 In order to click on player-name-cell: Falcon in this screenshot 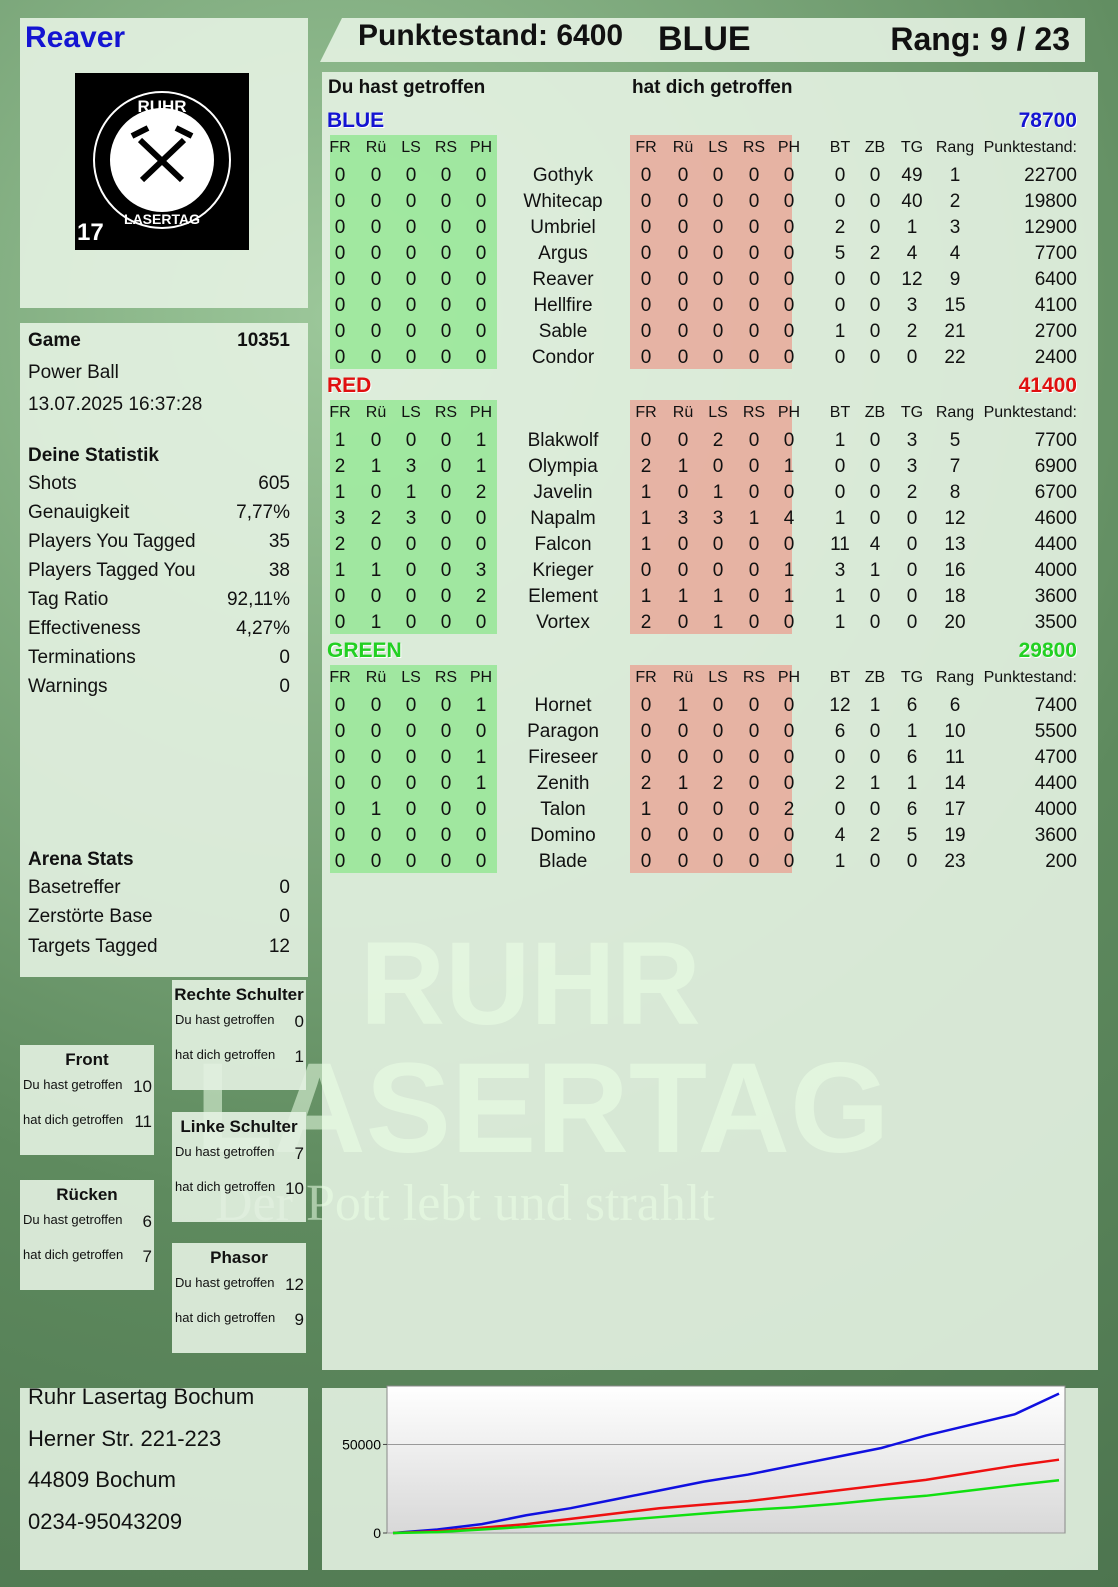, I will do `click(563, 544)`.